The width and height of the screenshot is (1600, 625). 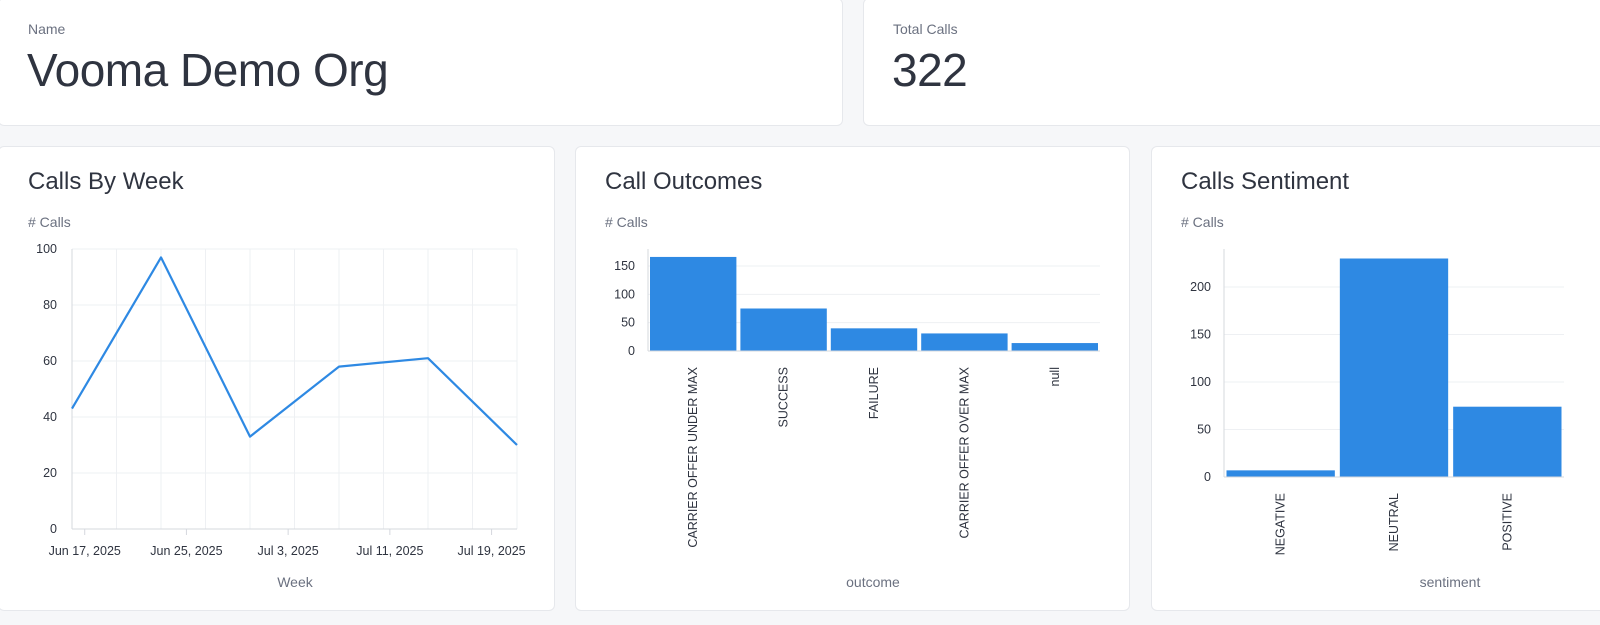 What do you see at coordinates (421, 63) in the screenshot?
I see `org-name-card: Name Vooma Demo Org` at bounding box center [421, 63].